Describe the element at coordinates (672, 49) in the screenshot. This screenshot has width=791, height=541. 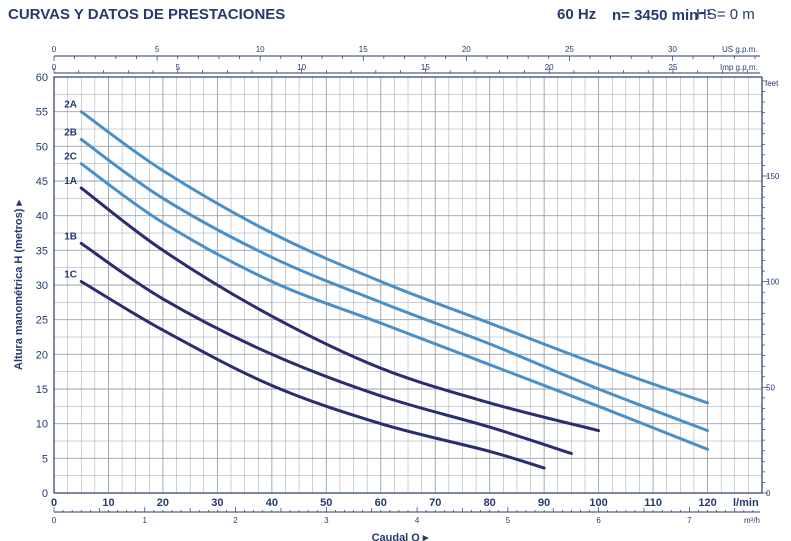
I see `usgpm-tick-label: 30` at that location.